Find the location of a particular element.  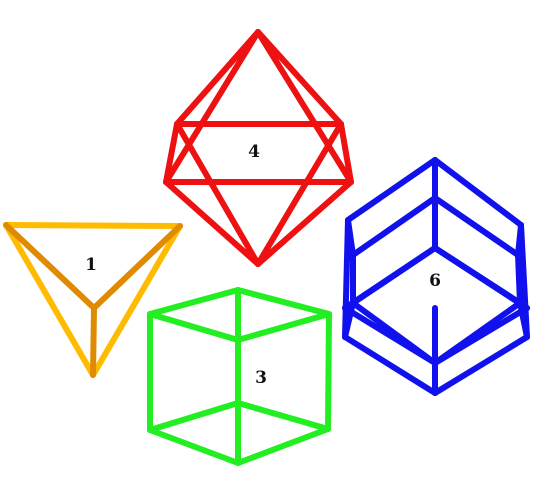

tetrahedron-wireframe: 1 is located at coordinates (93, 300).